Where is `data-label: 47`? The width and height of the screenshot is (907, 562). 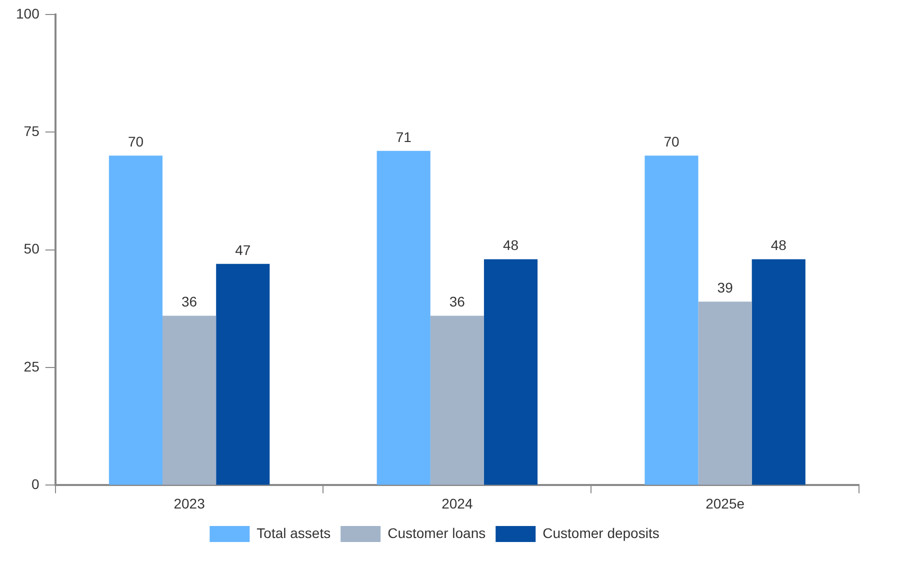
data-label: 47 is located at coordinates (243, 250).